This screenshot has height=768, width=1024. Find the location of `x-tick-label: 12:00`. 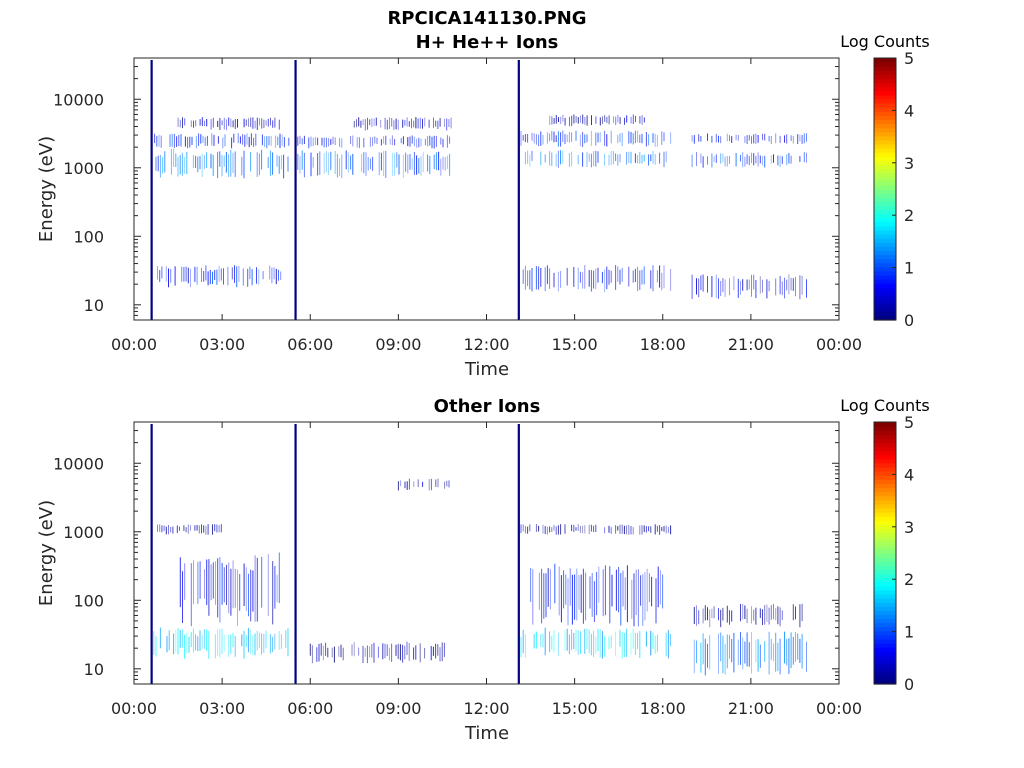

x-tick-label: 12:00 is located at coordinates (486, 344).